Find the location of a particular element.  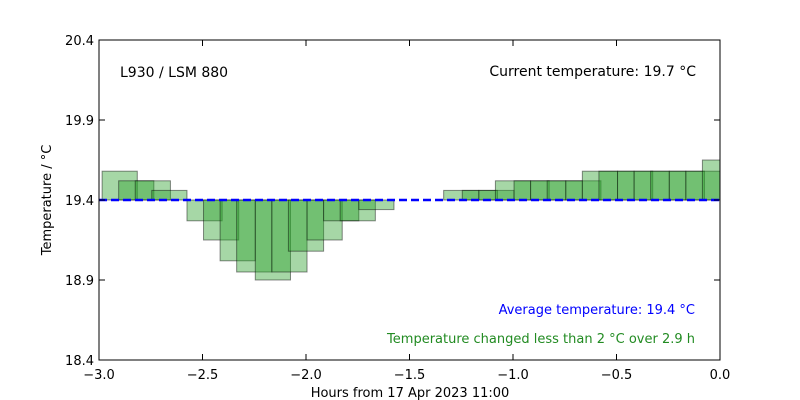

x-tick-label: −1.0 is located at coordinates (513, 375).